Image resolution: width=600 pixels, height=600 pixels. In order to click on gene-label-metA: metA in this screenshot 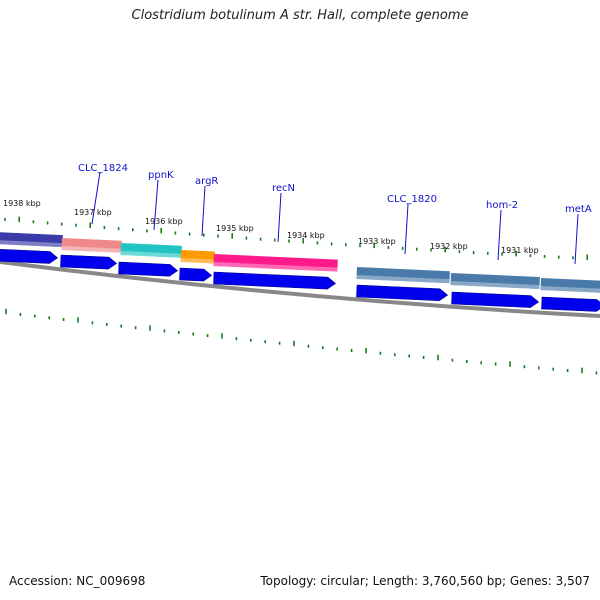, I will do `click(578, 209)`.